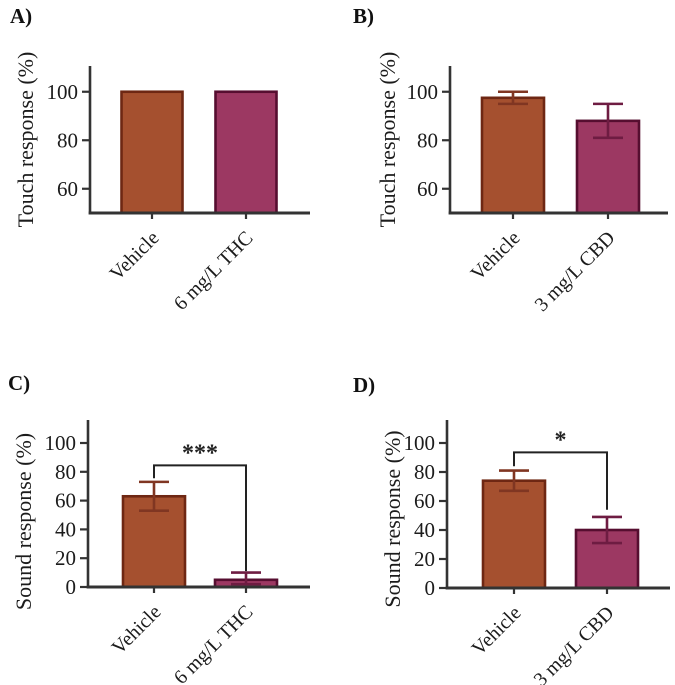 This screenshot has height=685, width=675. Describe the element at coordinates (21, 16) in the screenshot. I see `panel-a-label: A)` at that location.